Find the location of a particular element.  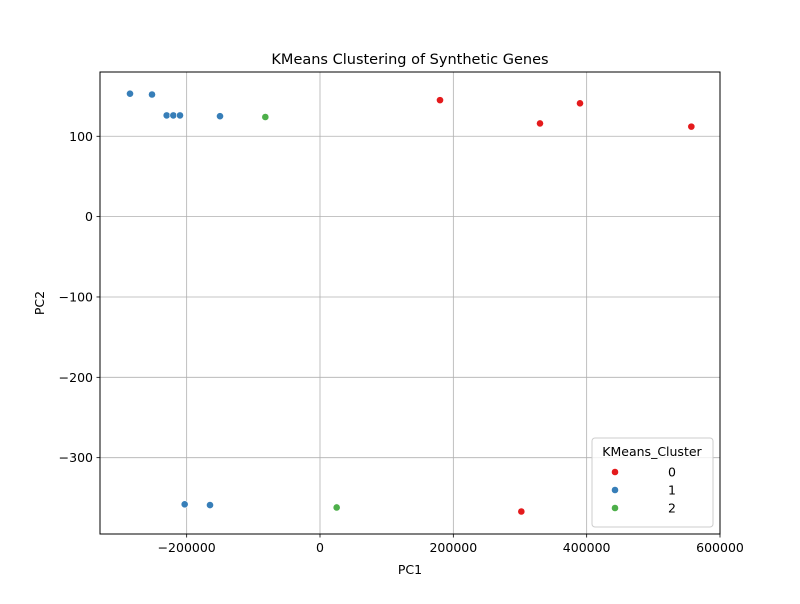

y-axis-label: PC2 is located at coordinates (39, 303).